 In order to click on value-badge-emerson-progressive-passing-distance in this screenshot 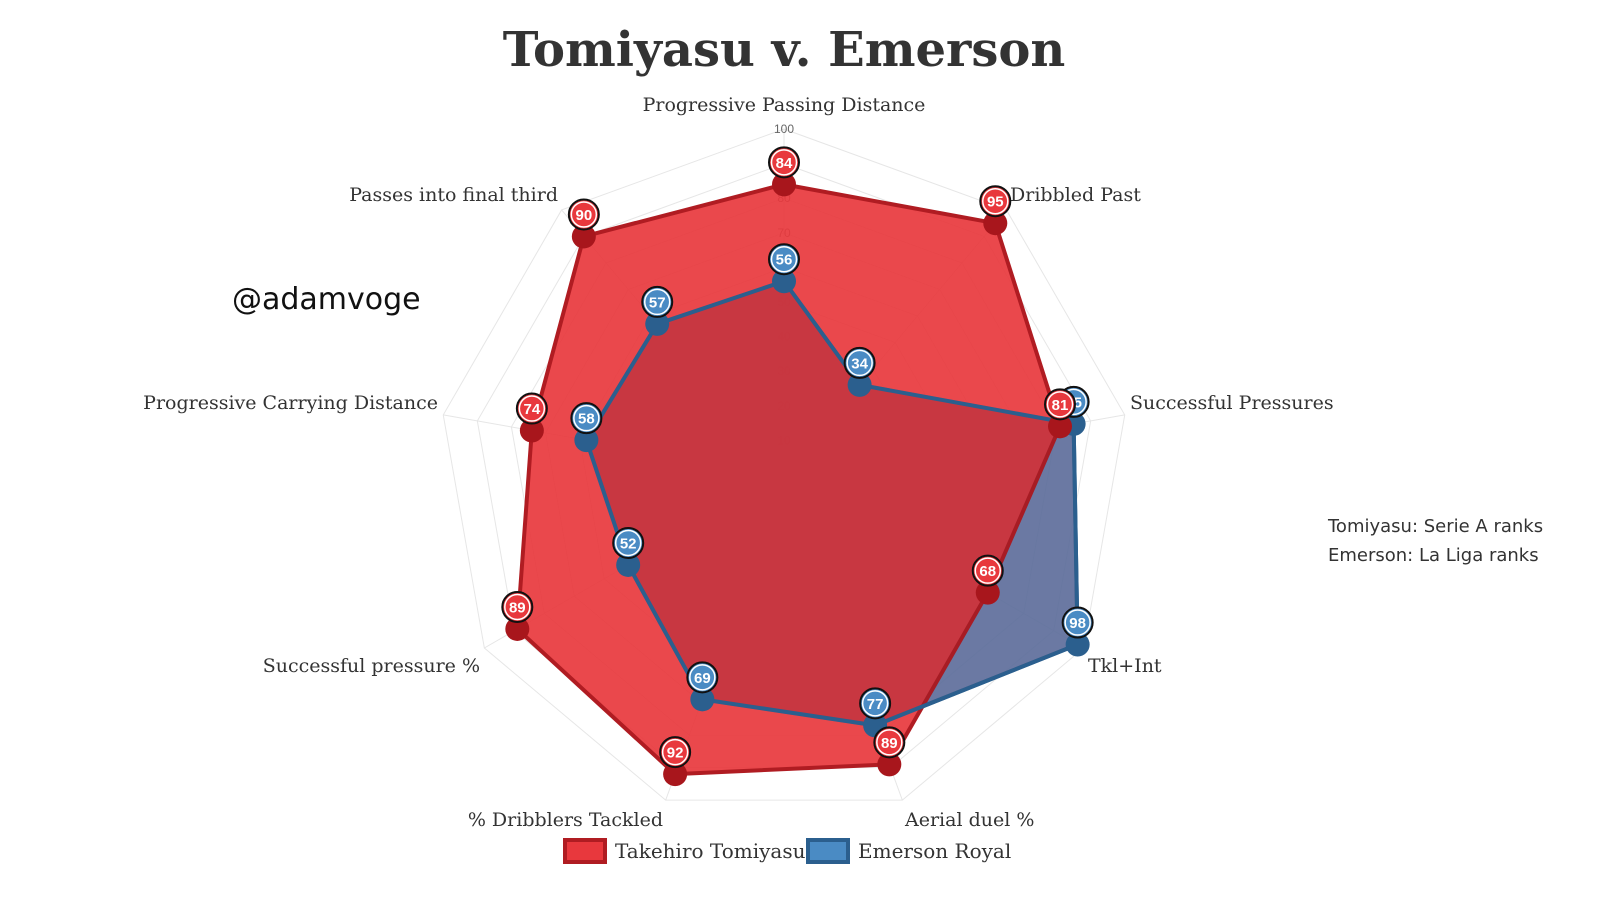, I will do `click(784, 259)`.